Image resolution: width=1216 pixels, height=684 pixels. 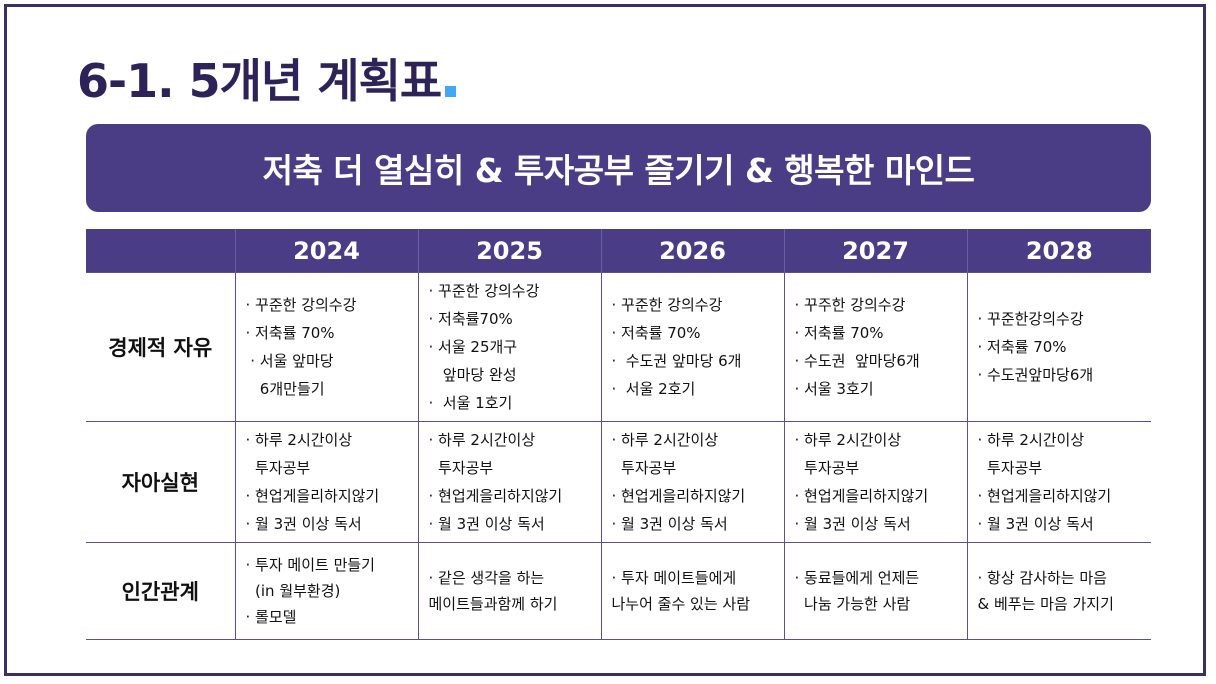 What do you see at coordinates (857, 578) in the screenshot?
I see `plan-item: · 동료들에게 언제든` at bounding box center [857, 578].